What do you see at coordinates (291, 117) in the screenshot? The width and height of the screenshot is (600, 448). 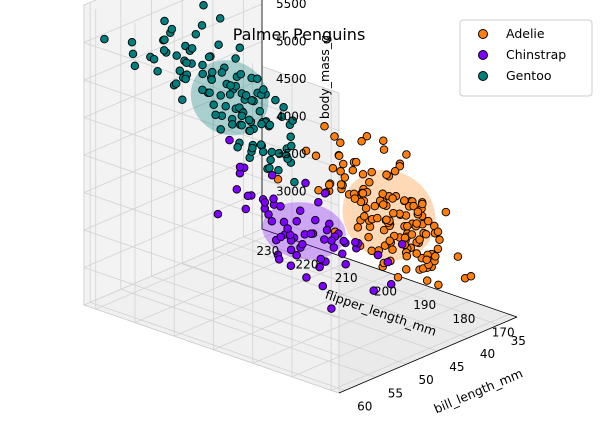 I see `z-tick-label: 4000` at bounding box center [291, 117].